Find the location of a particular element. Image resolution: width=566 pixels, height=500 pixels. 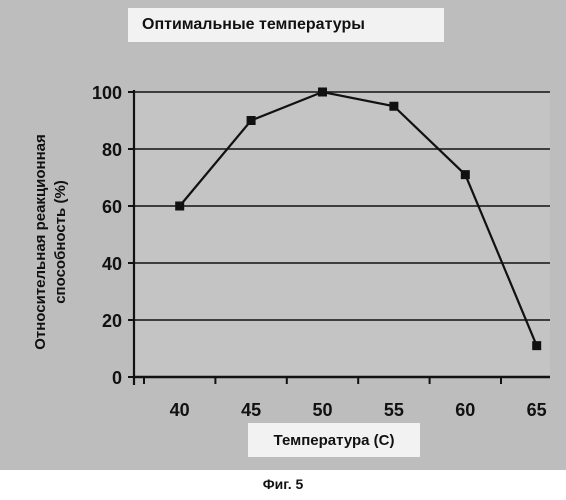

figure-caption: Фиг. 5 is located at coordinates (283, 486).